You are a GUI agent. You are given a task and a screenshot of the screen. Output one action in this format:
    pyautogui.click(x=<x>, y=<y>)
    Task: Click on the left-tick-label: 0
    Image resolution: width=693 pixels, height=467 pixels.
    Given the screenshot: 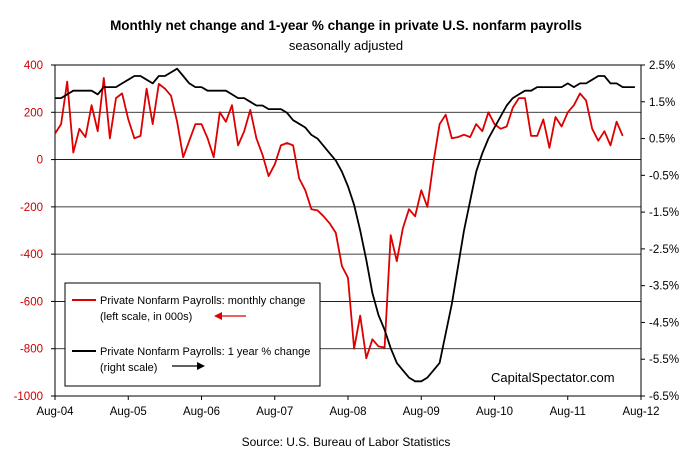 What is the action you would take?
    pyautogui.click(x=40, y=161)
    